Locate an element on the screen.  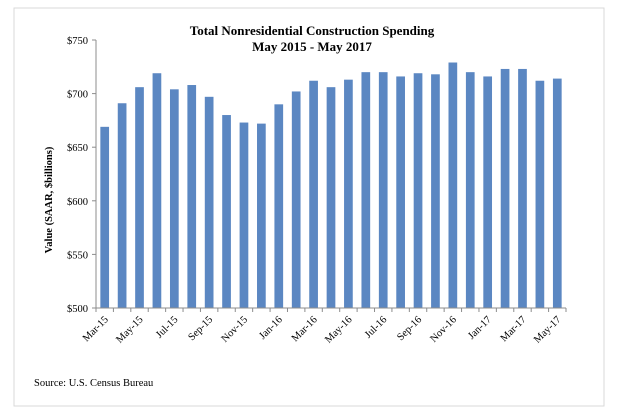
y-tick-label: $750 is located at coordinates (77, 41).